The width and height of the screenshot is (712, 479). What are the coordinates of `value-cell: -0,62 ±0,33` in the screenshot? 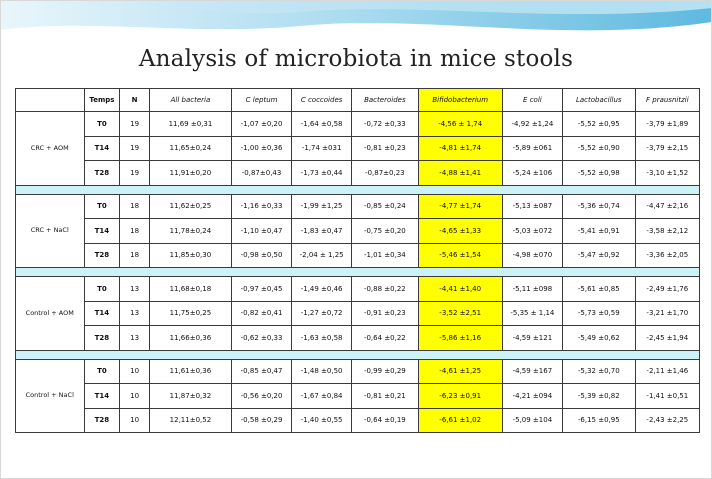 It's located at (262, 338).